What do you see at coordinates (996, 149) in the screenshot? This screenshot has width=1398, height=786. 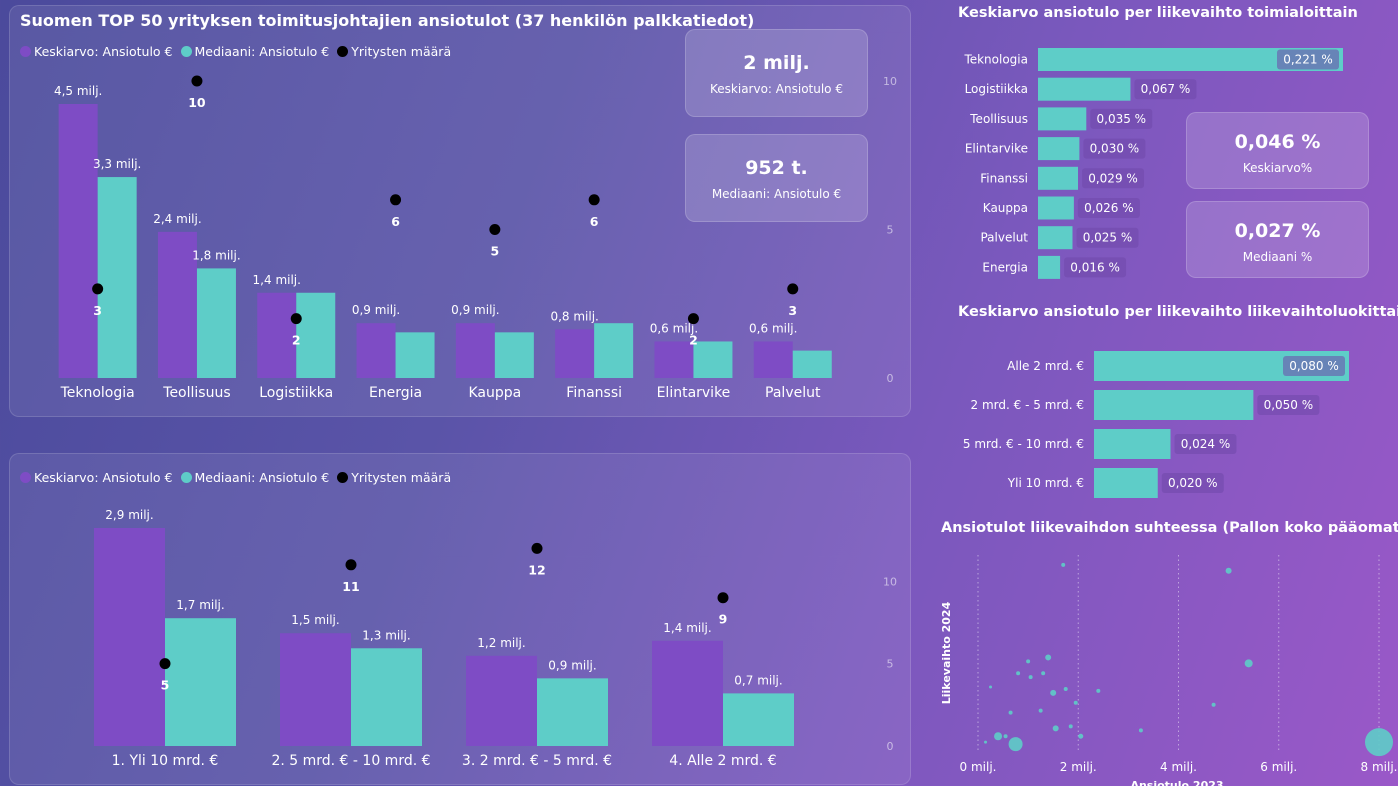 I see `category-label: Elintarvike` at bounding box center [996, 149].